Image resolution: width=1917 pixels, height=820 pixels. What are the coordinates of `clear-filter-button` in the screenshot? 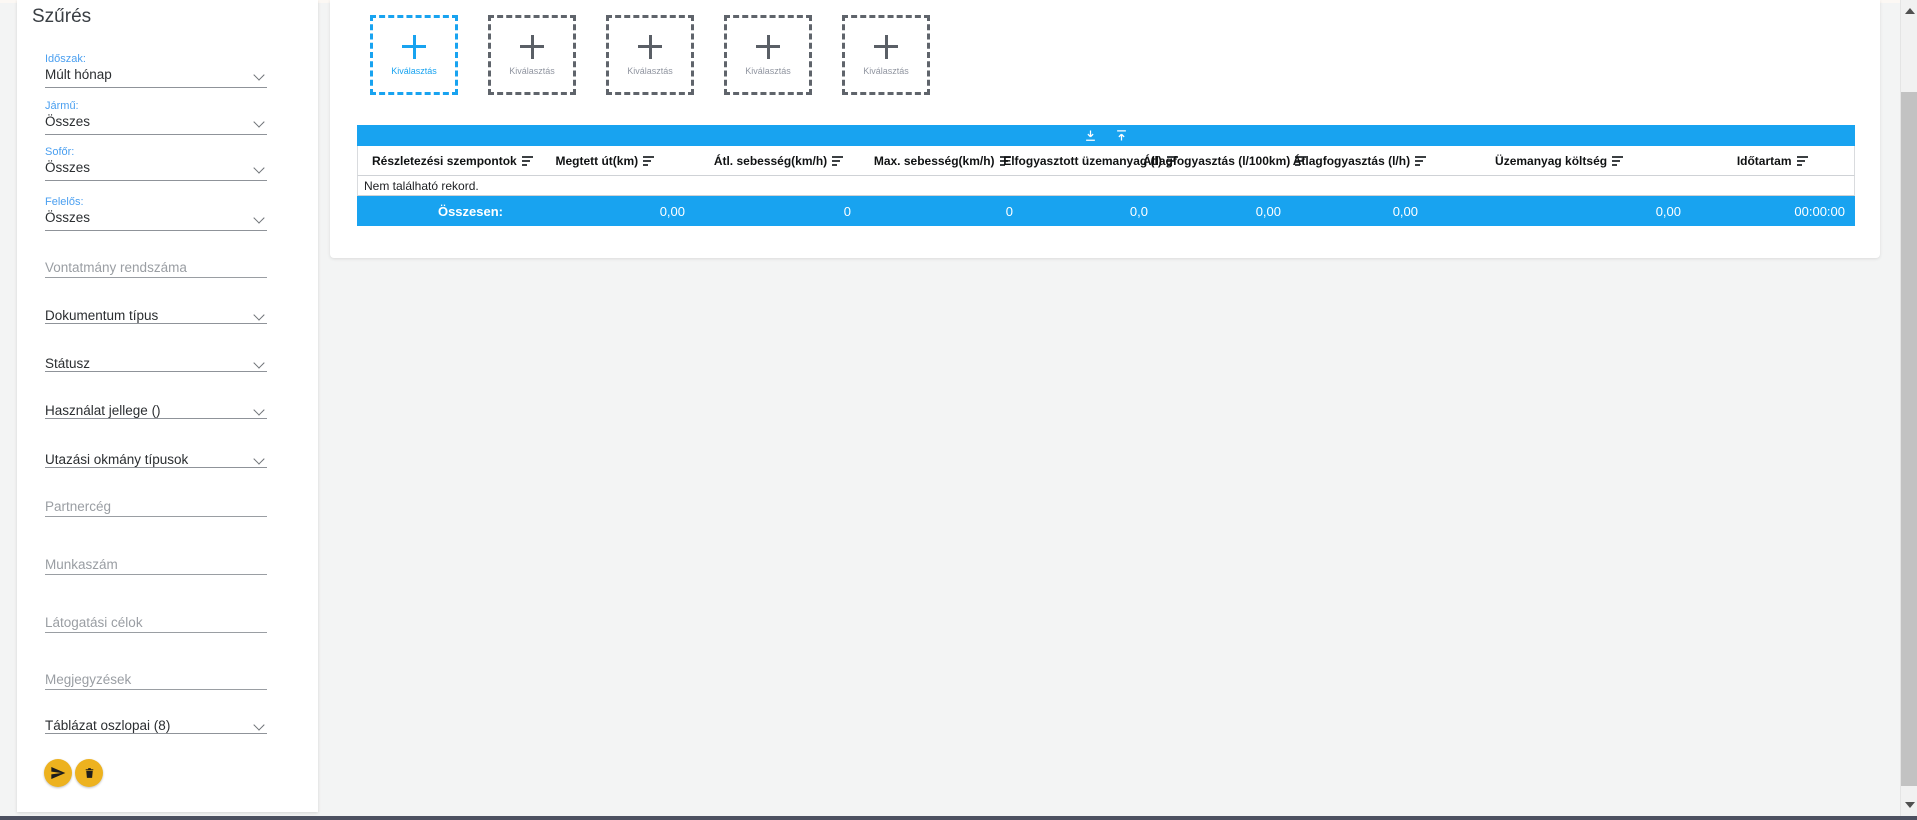 It's located at (89, 773).